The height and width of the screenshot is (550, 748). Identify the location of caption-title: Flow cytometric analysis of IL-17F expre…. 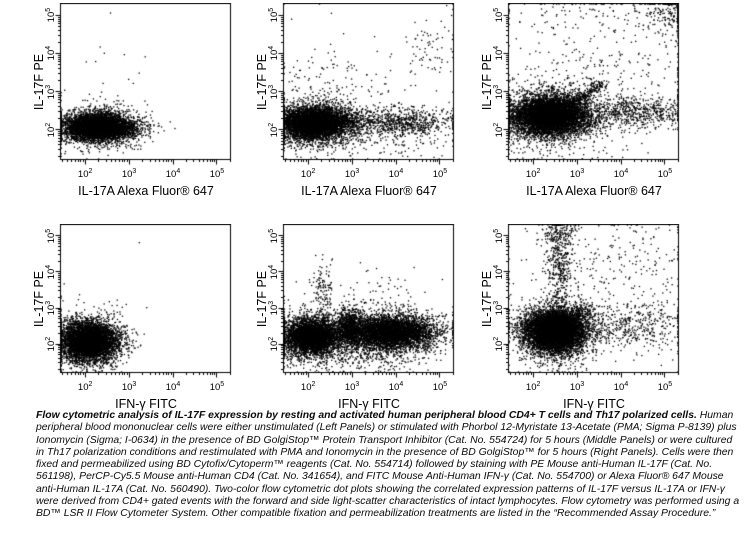
(368, 415).